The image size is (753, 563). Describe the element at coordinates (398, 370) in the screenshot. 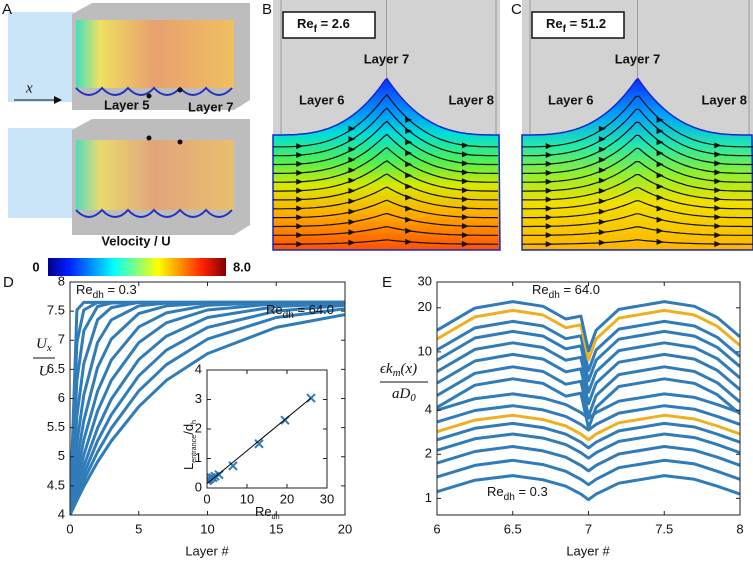

I see `y-label-numerator: ϵkm(x)` at that location.